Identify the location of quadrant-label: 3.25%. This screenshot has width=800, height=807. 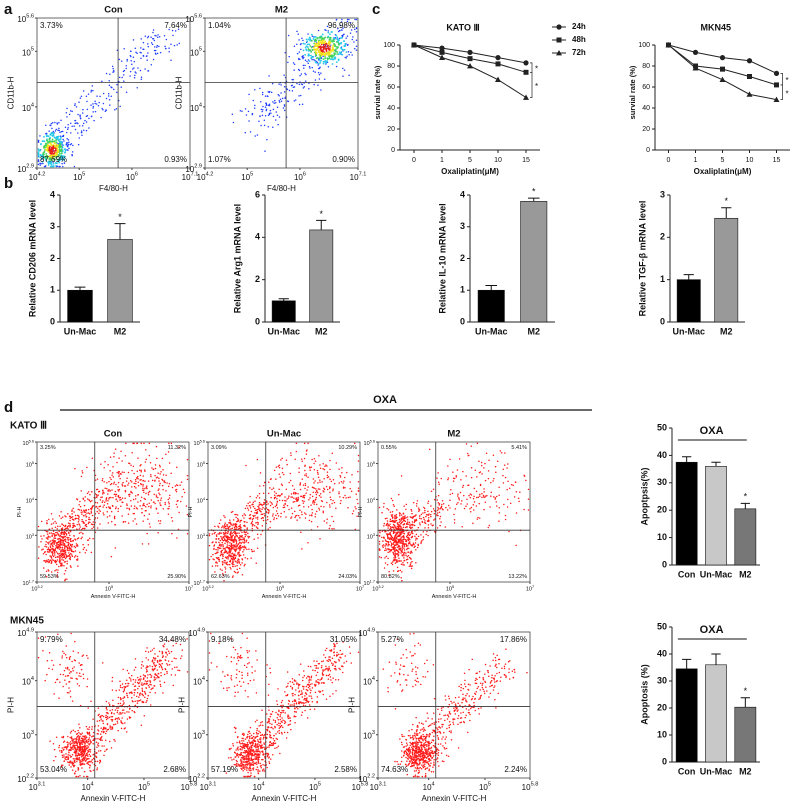
(48, 448).